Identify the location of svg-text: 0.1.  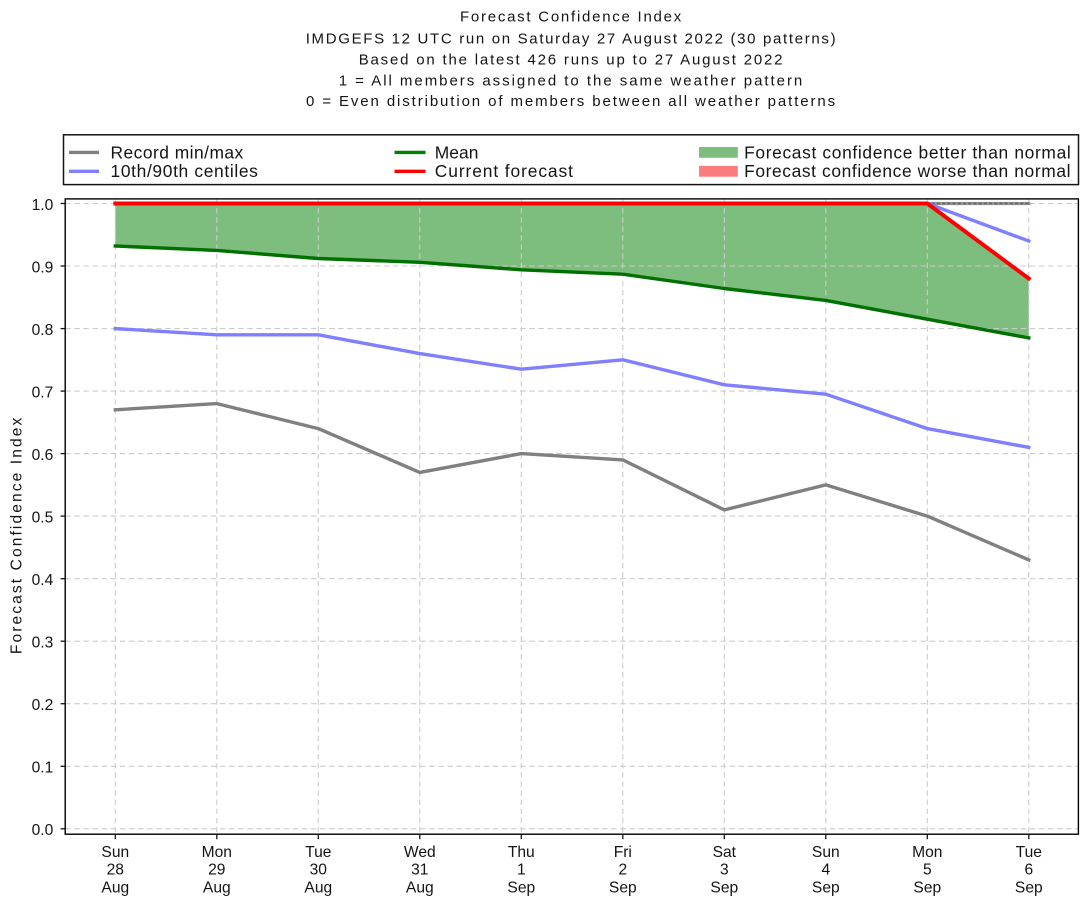
(43, 768).